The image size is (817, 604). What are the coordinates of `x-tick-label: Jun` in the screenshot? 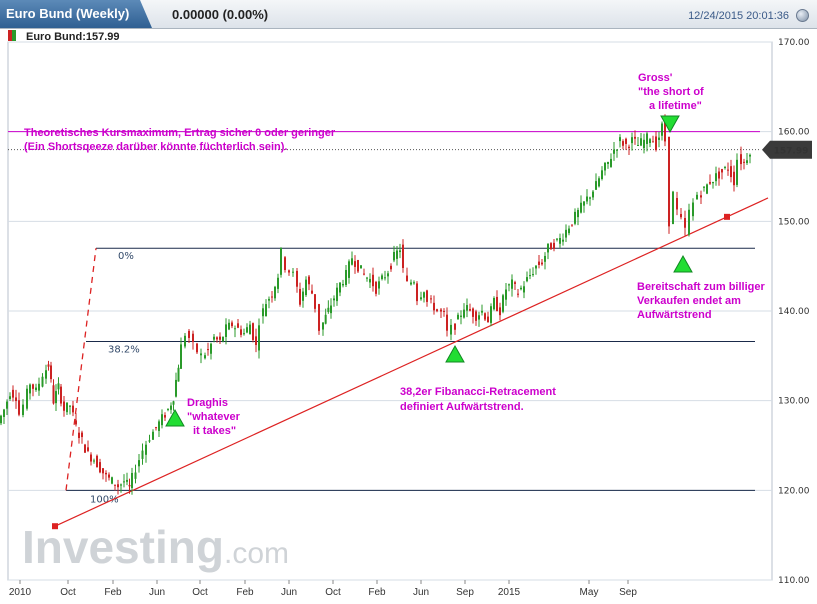 It's located at (289, 592).